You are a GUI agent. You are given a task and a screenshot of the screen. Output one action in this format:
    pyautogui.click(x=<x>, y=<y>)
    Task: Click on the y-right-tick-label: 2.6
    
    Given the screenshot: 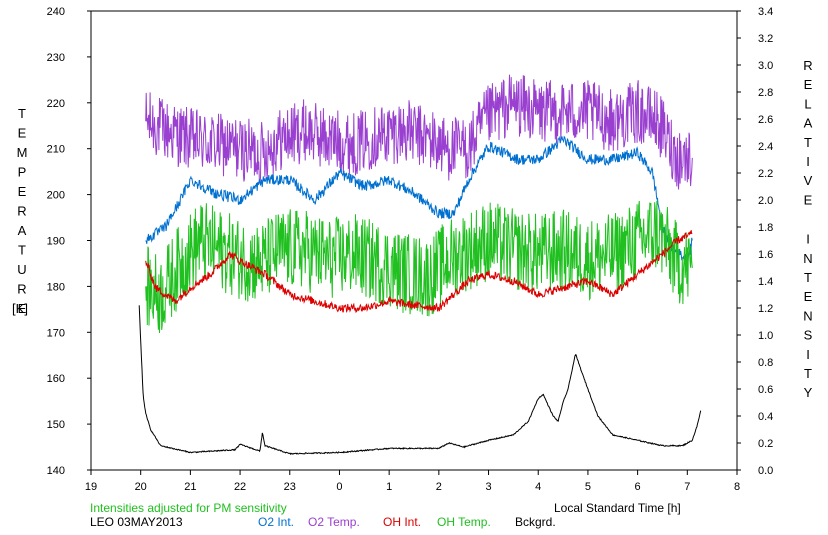 What is the action you would take?
    pyautogui.click(x=765, y=120)
    